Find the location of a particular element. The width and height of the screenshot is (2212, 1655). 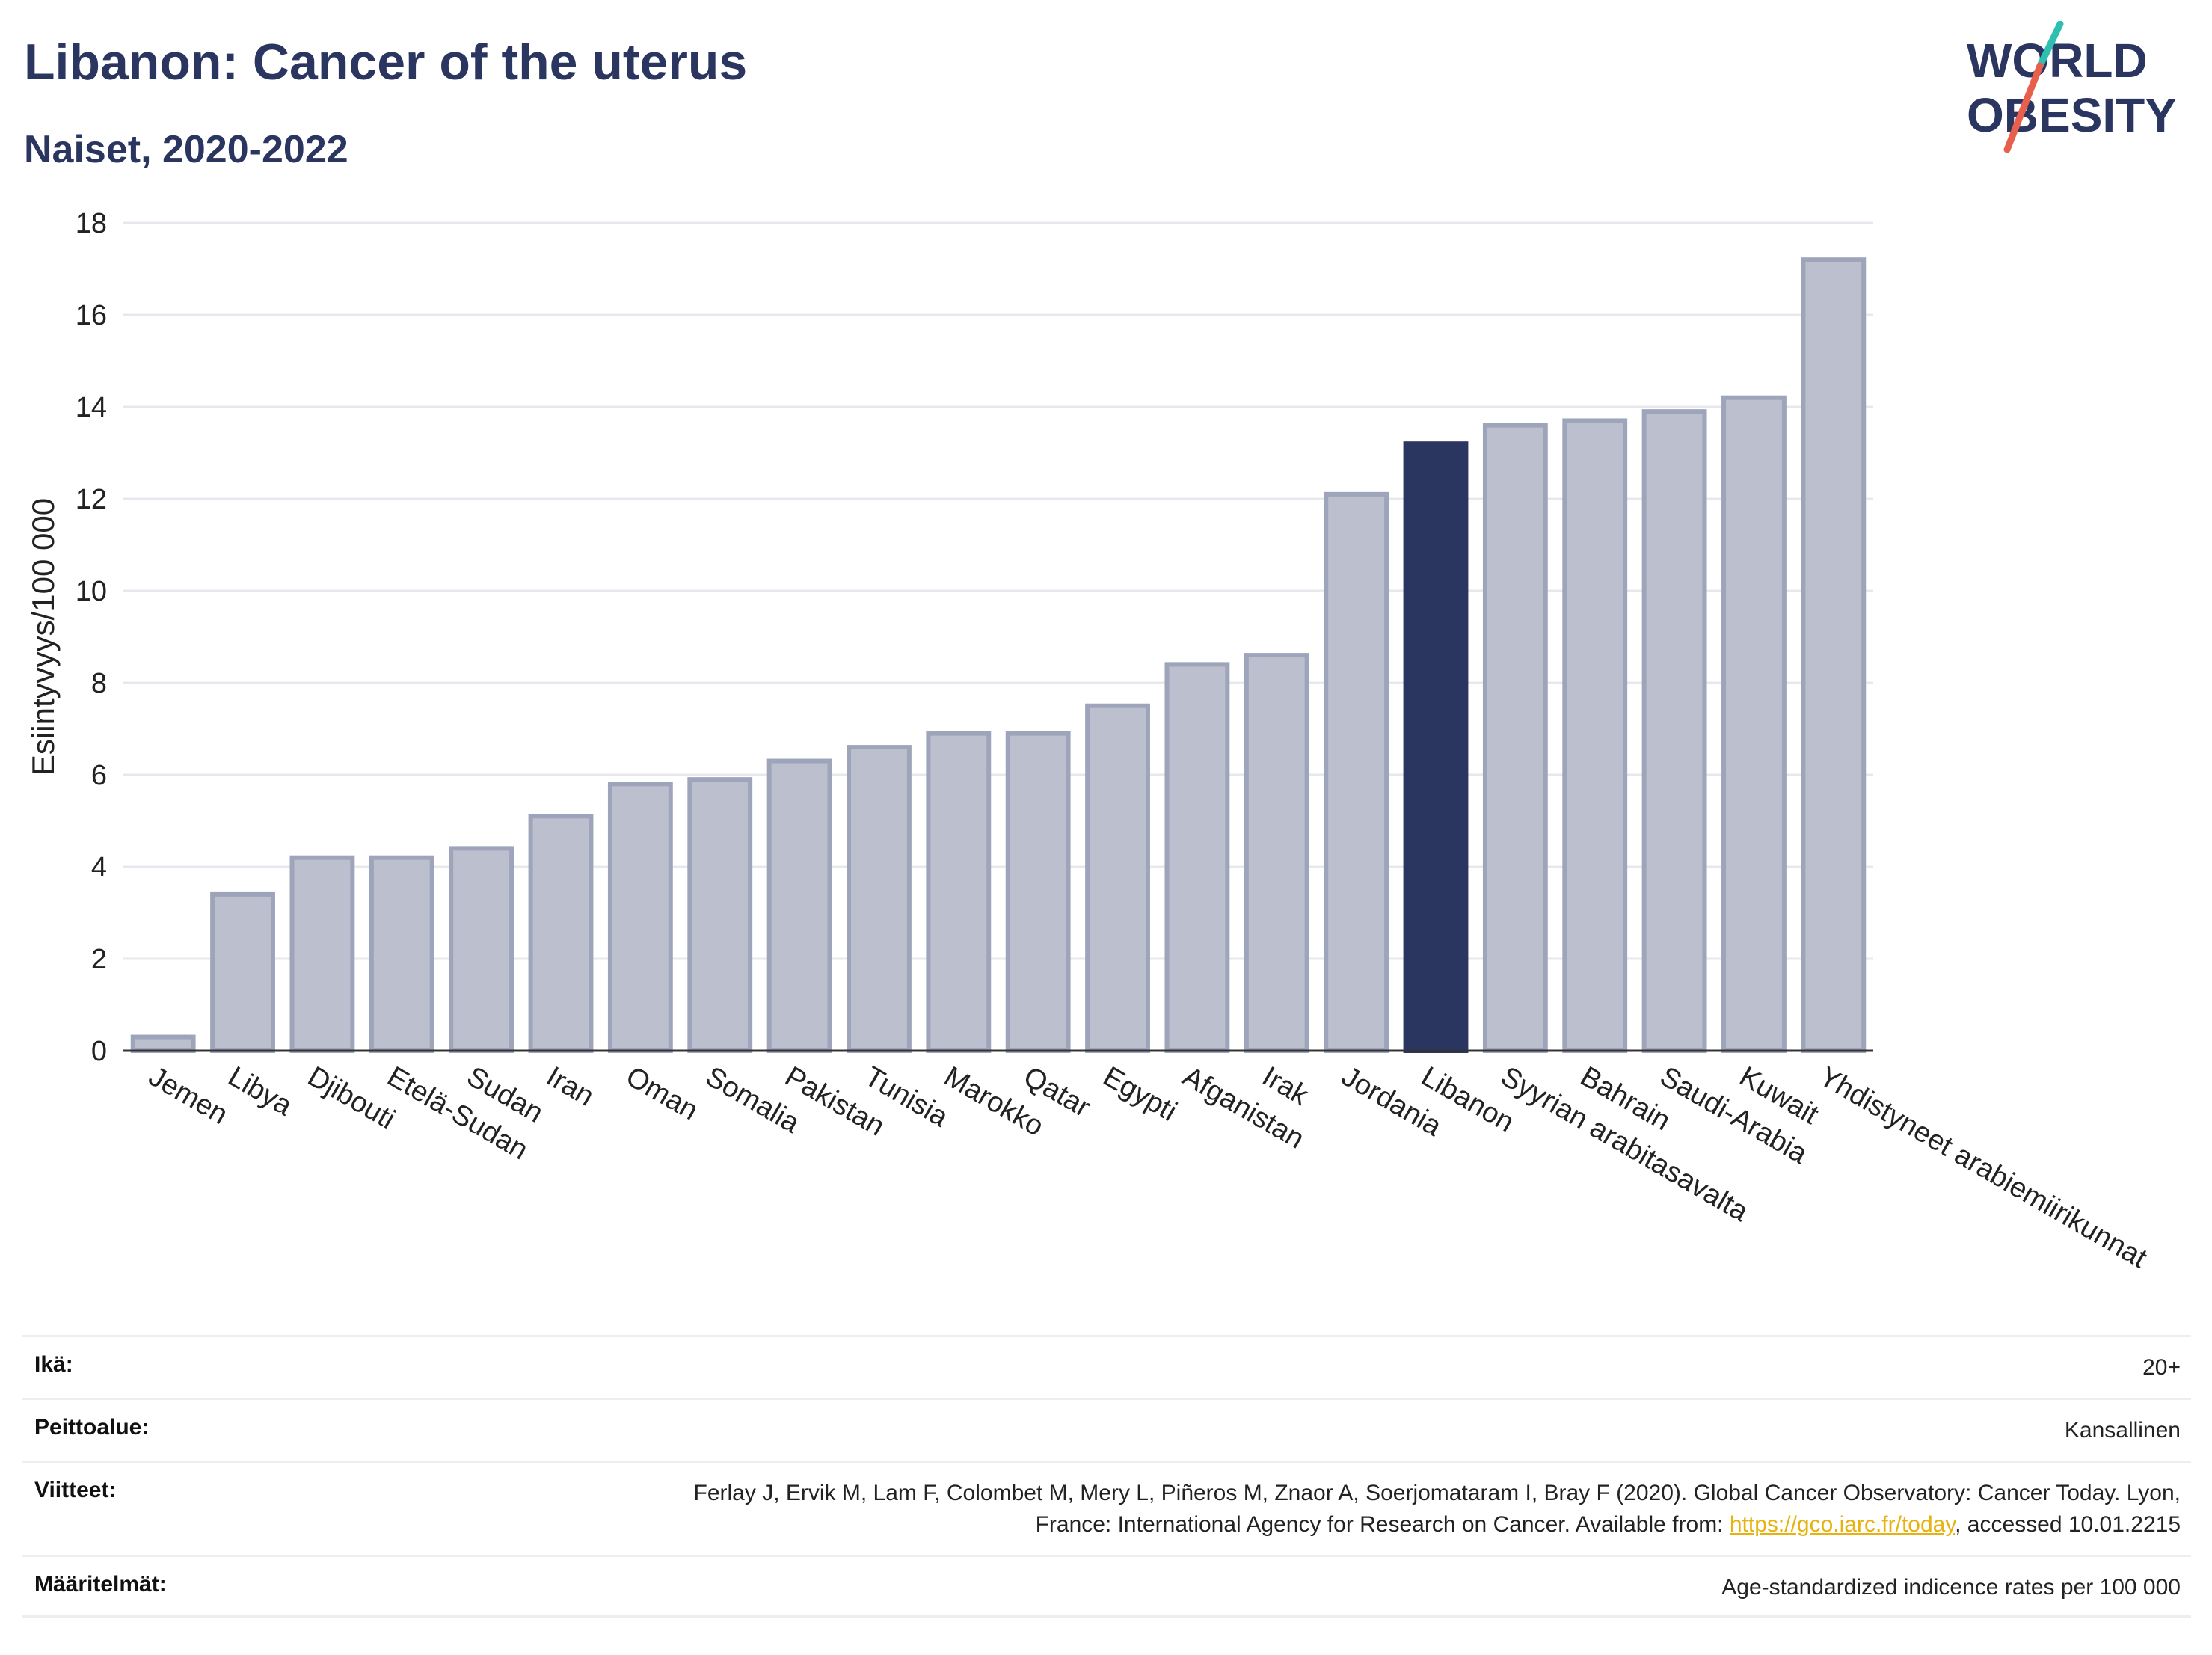

meta-label-age: Ikä: is located at coordinates (53, 1364).